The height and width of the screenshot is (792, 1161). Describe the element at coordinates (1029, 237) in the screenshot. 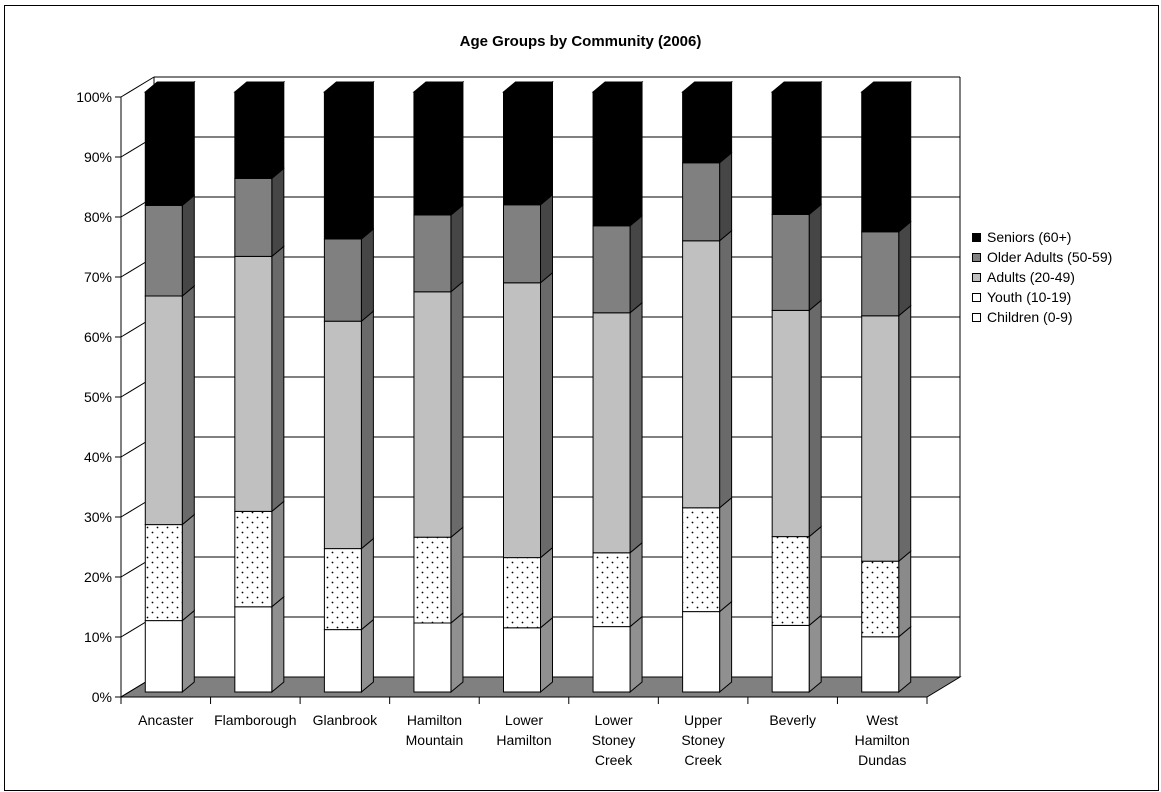

I see `legend-label: Seniors (60+)` at that location.